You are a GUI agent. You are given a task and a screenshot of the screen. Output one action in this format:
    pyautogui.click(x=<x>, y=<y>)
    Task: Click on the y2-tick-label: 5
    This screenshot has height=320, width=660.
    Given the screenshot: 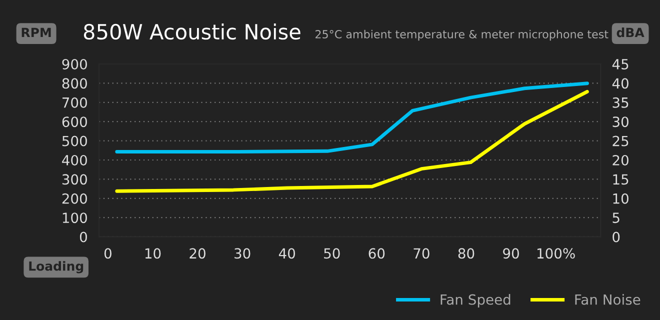 What is the action you would take?
    pyautogui.click(x=616, y=218)
    